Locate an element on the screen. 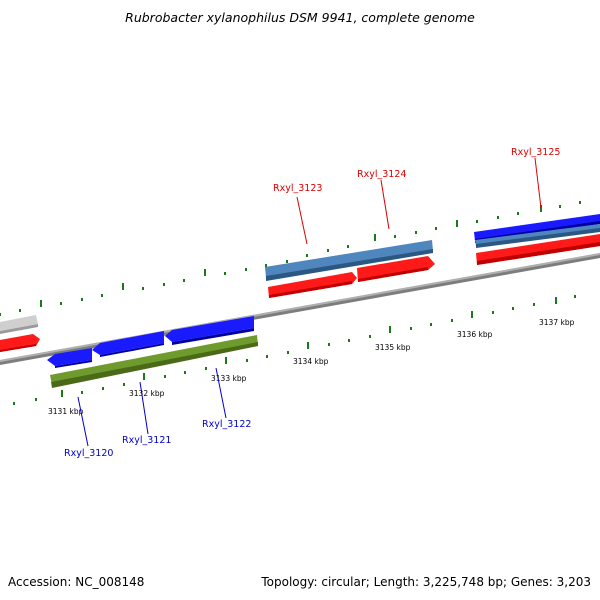  label-rxyl-3125: Rxyl_3125 is located at coordinates (535, 152).